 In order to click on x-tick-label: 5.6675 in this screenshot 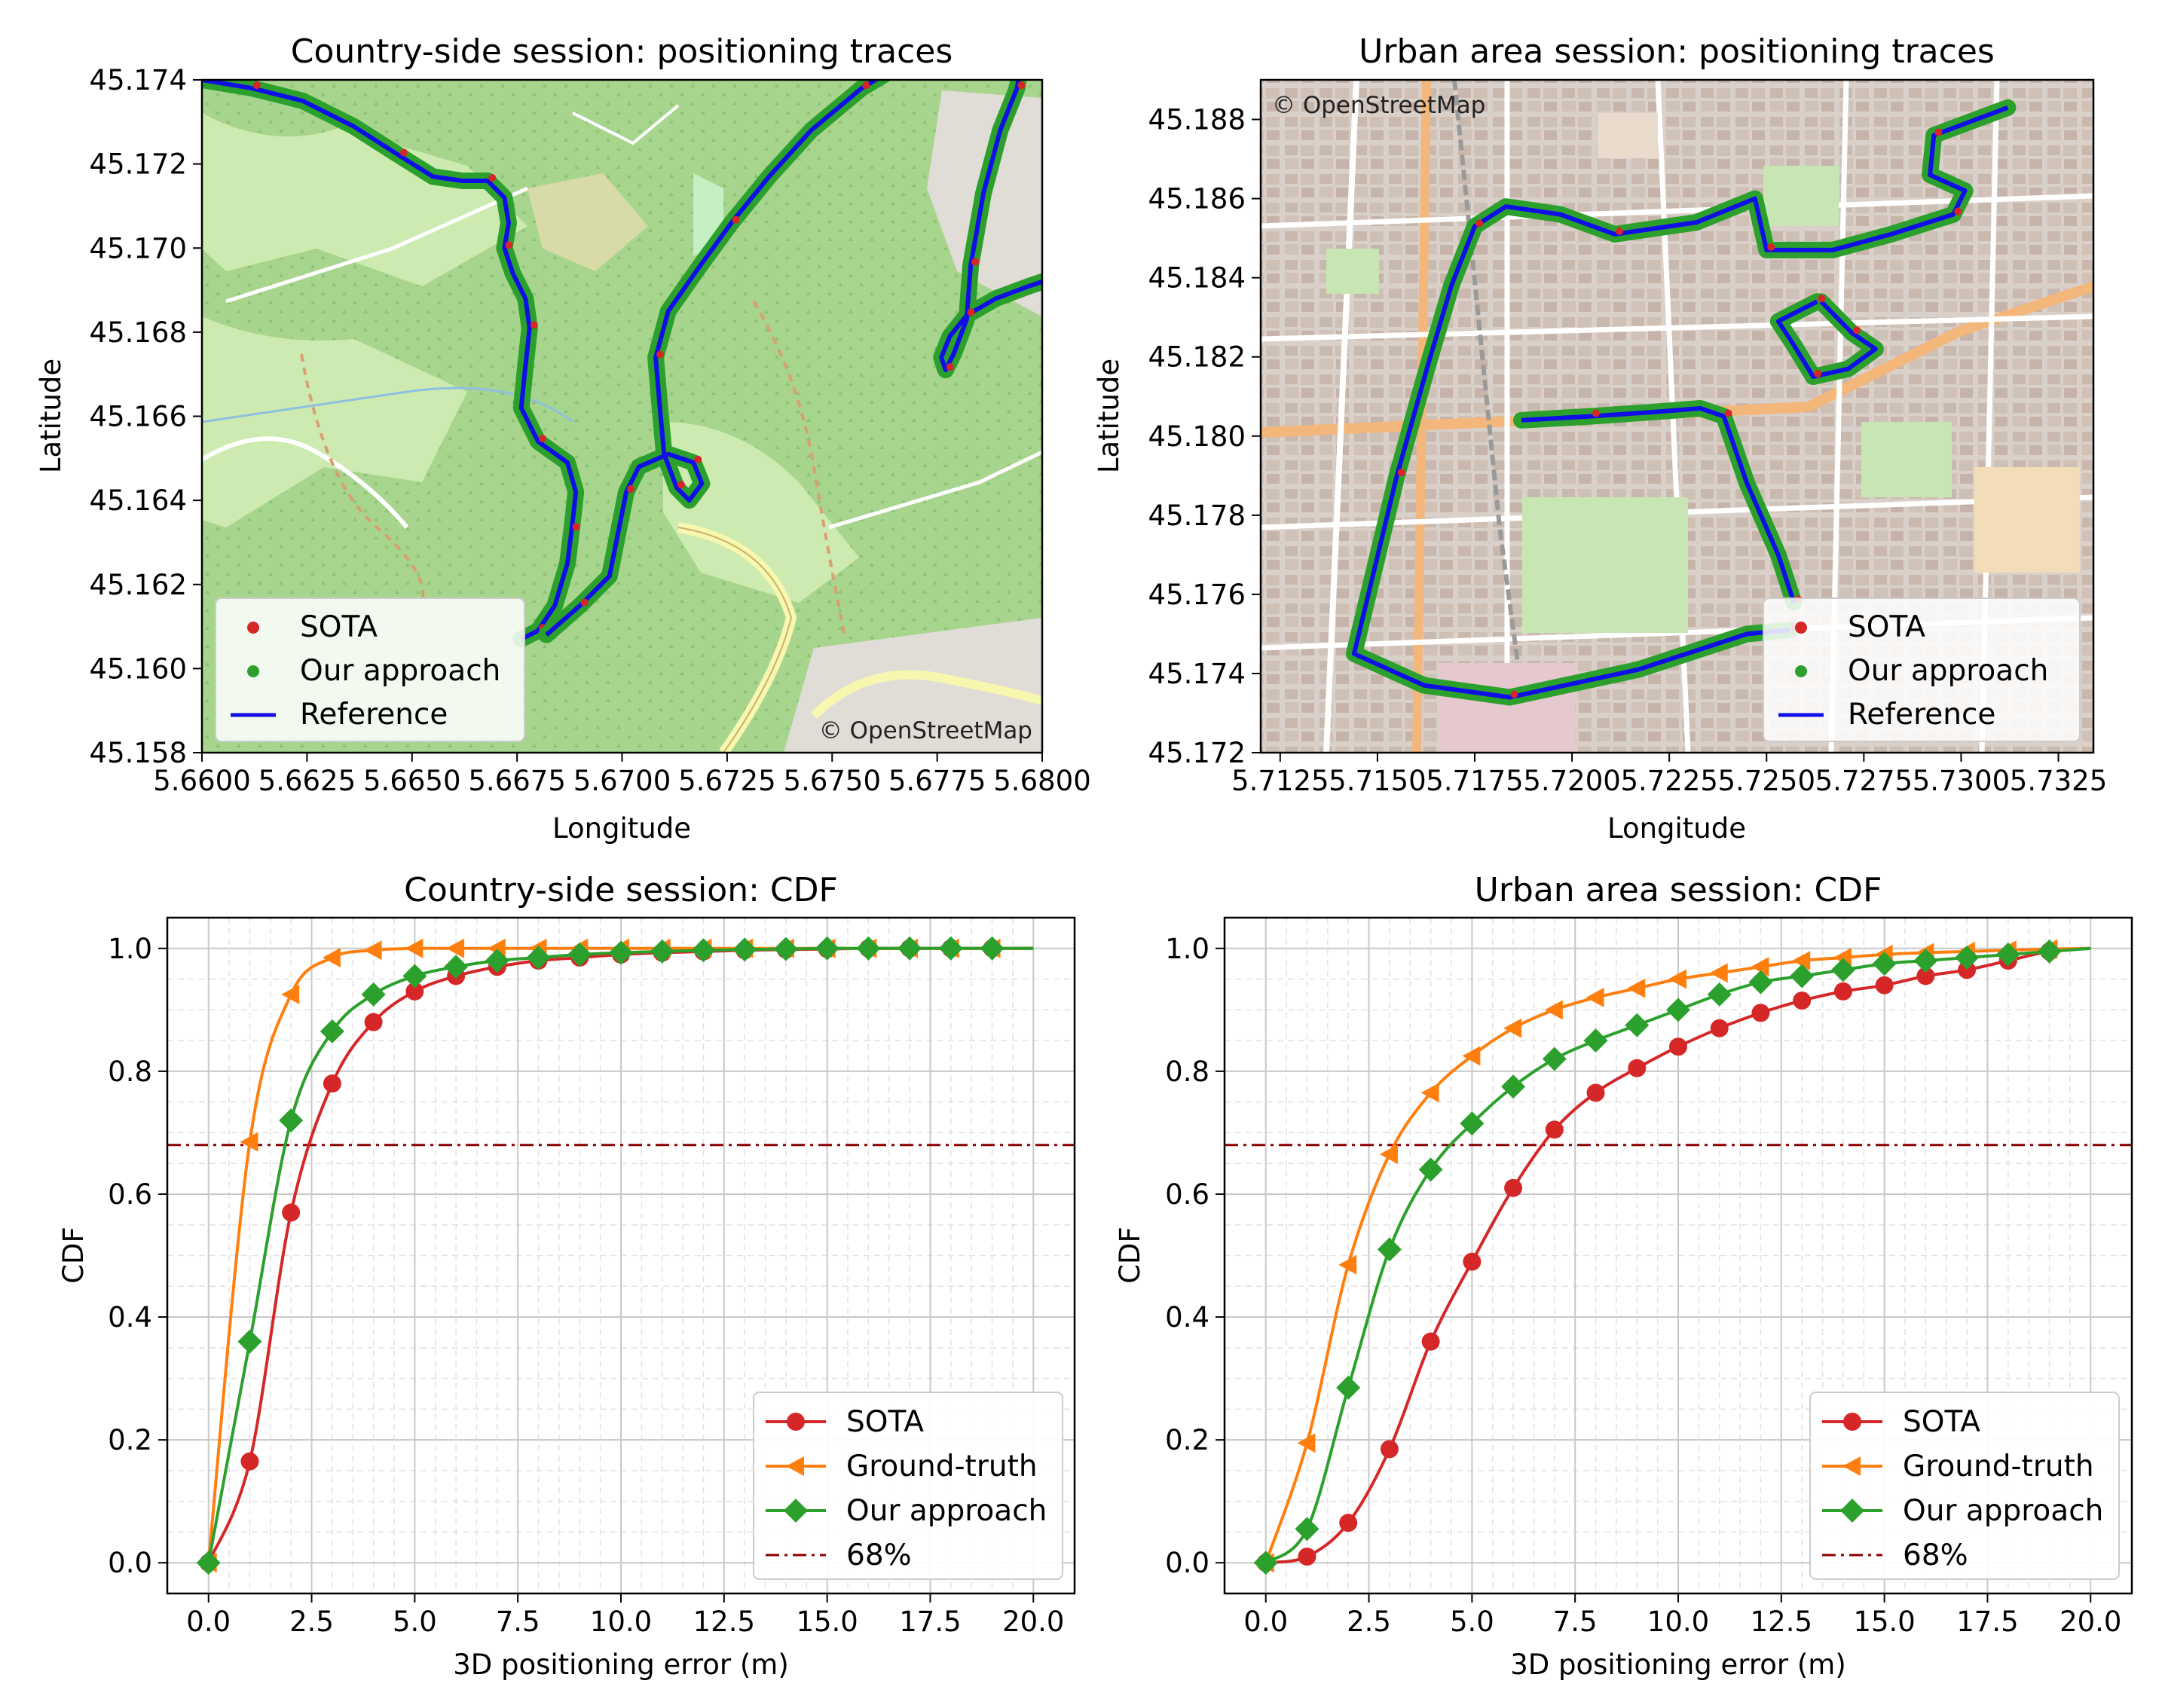, I will do `click(516, 781)`.